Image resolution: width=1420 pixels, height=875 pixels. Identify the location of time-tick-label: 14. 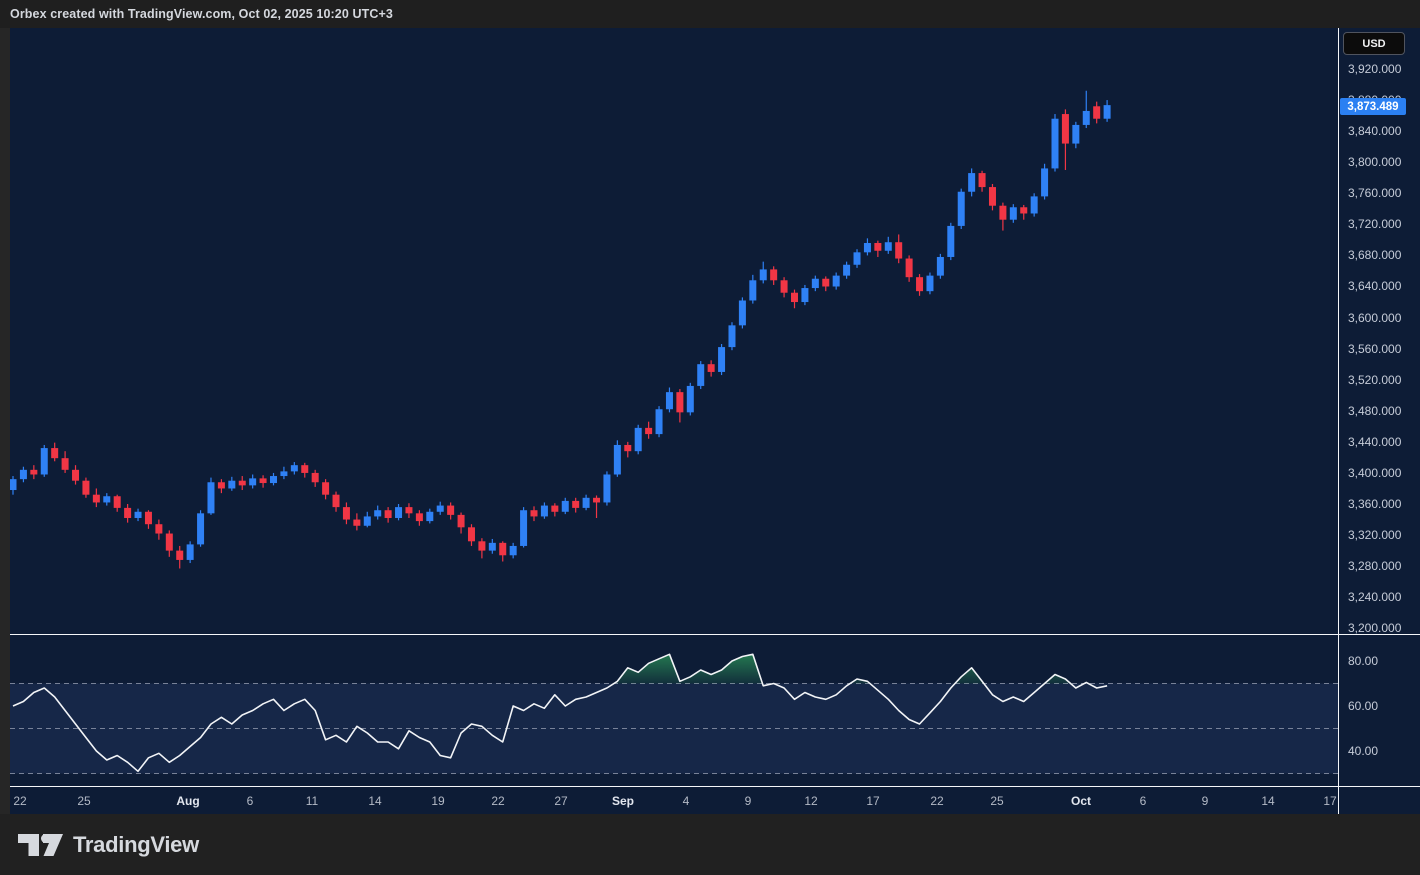
(375, 800).